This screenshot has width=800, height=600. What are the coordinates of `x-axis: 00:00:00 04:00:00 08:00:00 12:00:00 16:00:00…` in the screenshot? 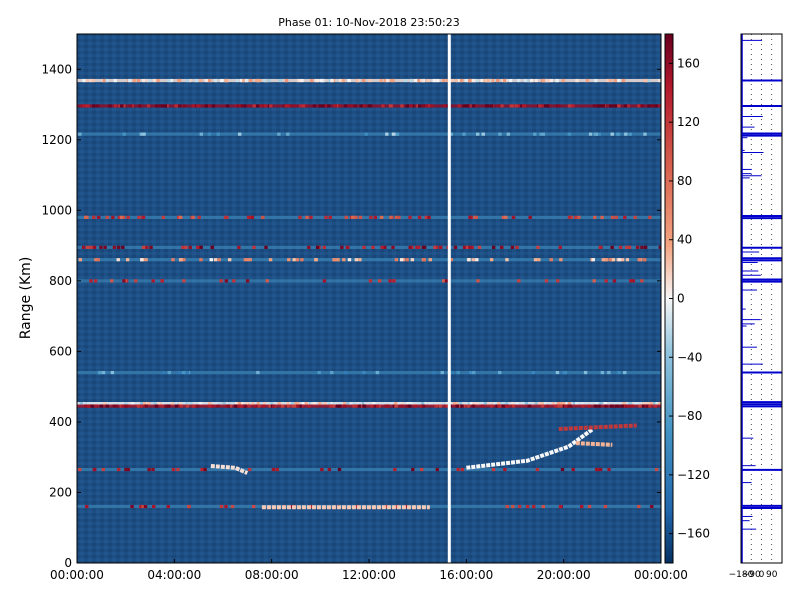 It's located at (369, 570).